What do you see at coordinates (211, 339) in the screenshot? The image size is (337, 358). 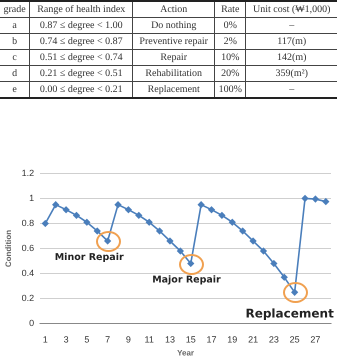 I see `x-tick-label: 17` at bounding box center [211, 339].